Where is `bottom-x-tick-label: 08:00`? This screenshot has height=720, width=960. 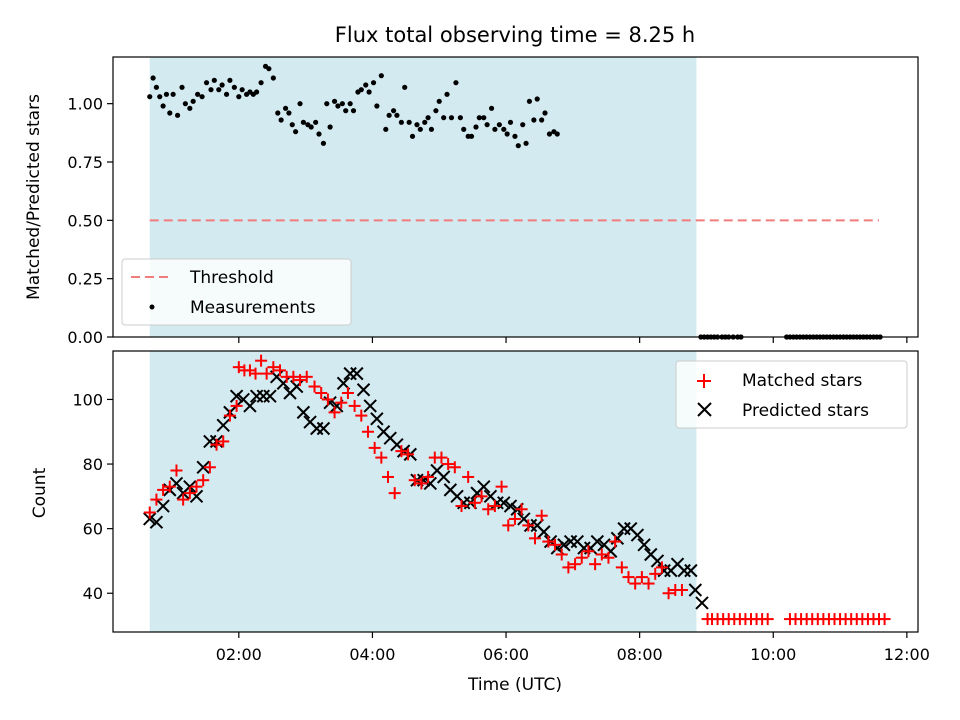
bottom-x-tick-label: 08:00 is located at coordinates (640, 654).